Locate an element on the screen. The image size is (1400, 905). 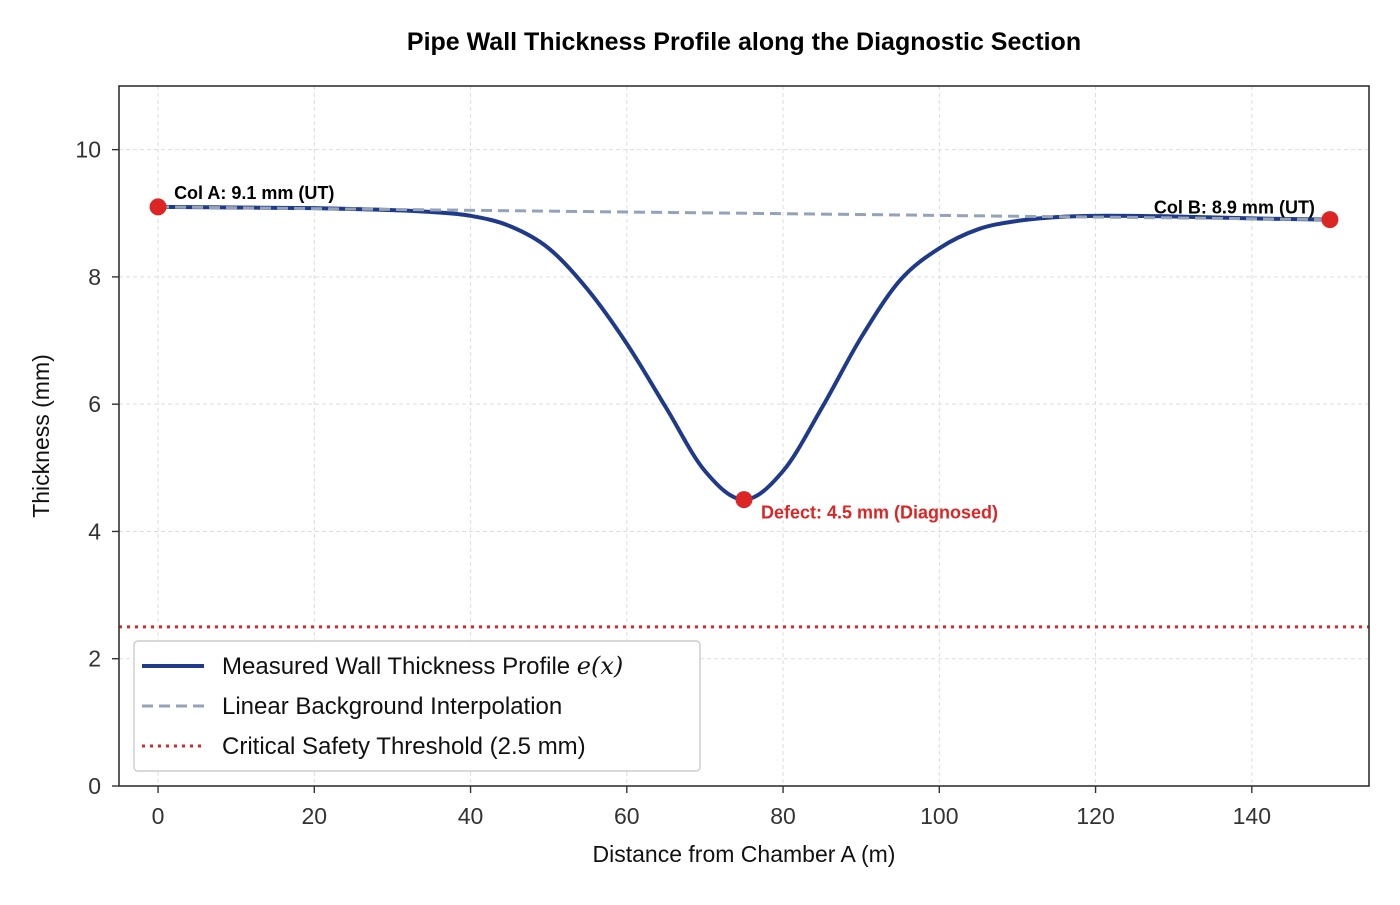
col-a-point is located at coordinates (158, 207).